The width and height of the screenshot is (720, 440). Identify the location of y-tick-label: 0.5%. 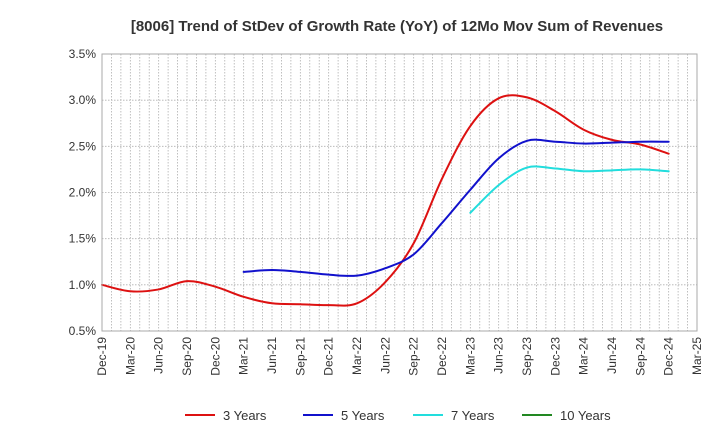
(83, 331).